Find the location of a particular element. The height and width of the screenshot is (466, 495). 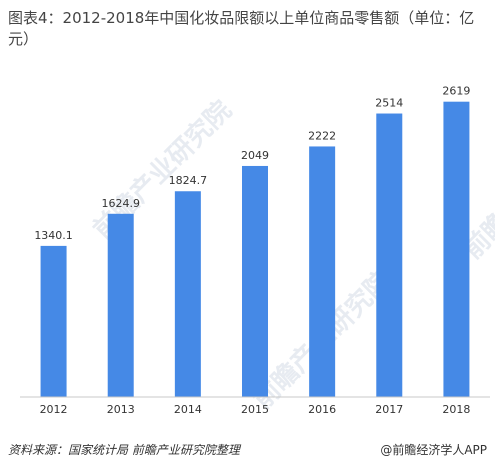

x-tick-label: 2018 is located at coordinates (456, 409).